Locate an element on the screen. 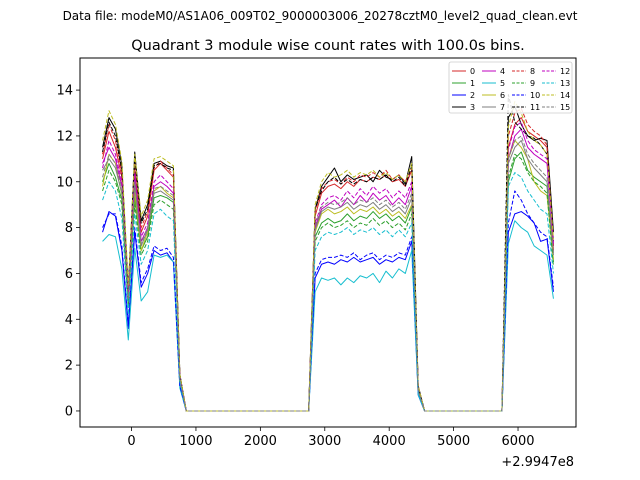  x-tick-label: 3000 is located at coordinates (324, 441).